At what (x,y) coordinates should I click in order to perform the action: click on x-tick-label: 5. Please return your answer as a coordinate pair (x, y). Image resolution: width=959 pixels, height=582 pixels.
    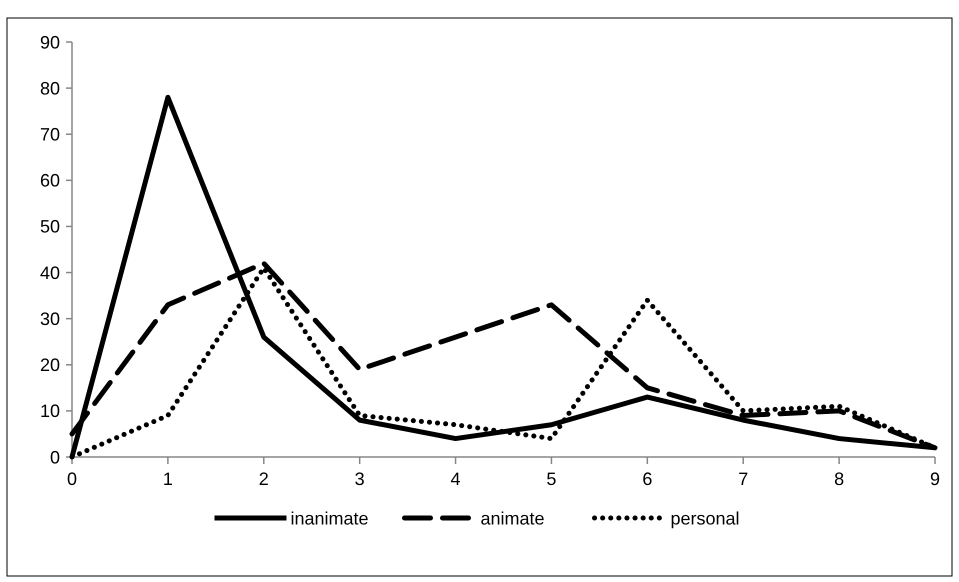
    Looking at the image, I should click on (551, 479).